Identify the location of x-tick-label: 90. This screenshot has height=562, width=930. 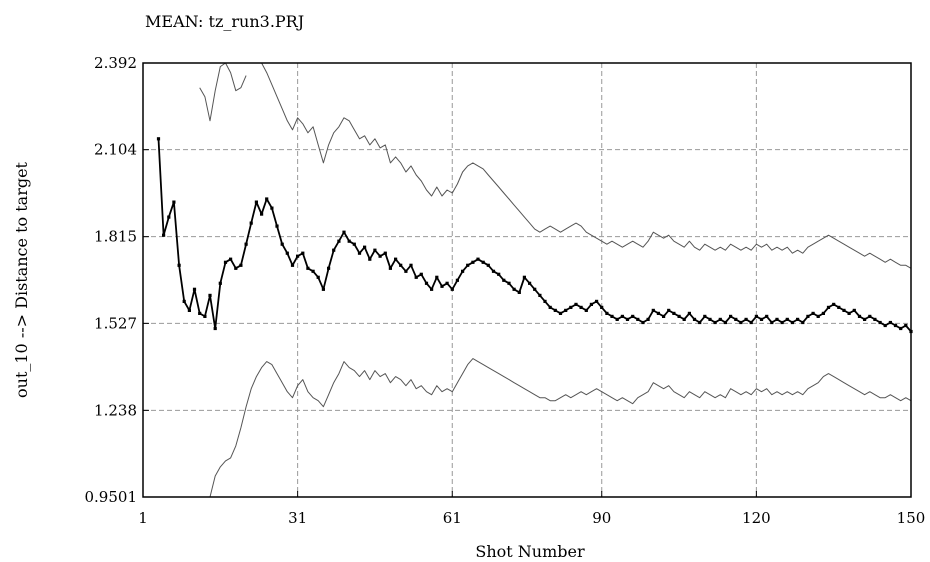
(601, 518).